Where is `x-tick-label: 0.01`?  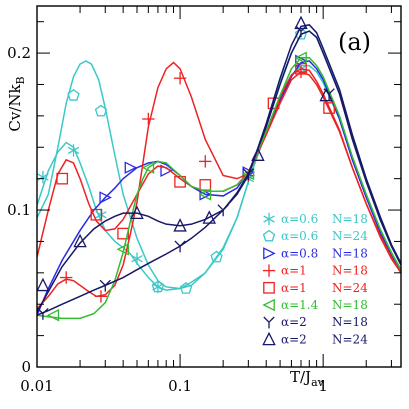 x-tick-label: 0.01 is located at coordinates (36, 386).